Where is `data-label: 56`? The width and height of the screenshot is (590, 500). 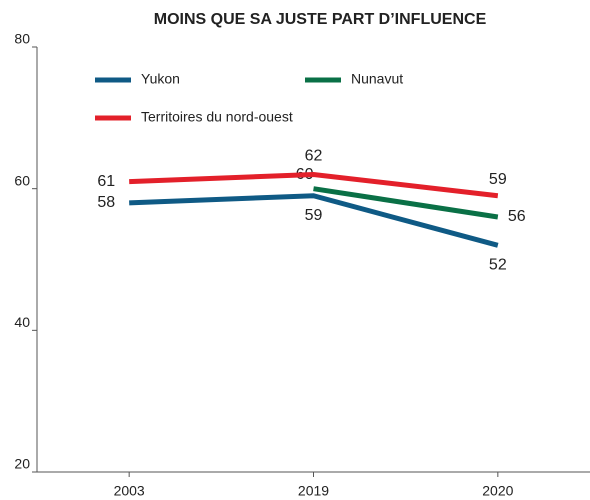 data-label: 56 is located at coordinates (517, 216).